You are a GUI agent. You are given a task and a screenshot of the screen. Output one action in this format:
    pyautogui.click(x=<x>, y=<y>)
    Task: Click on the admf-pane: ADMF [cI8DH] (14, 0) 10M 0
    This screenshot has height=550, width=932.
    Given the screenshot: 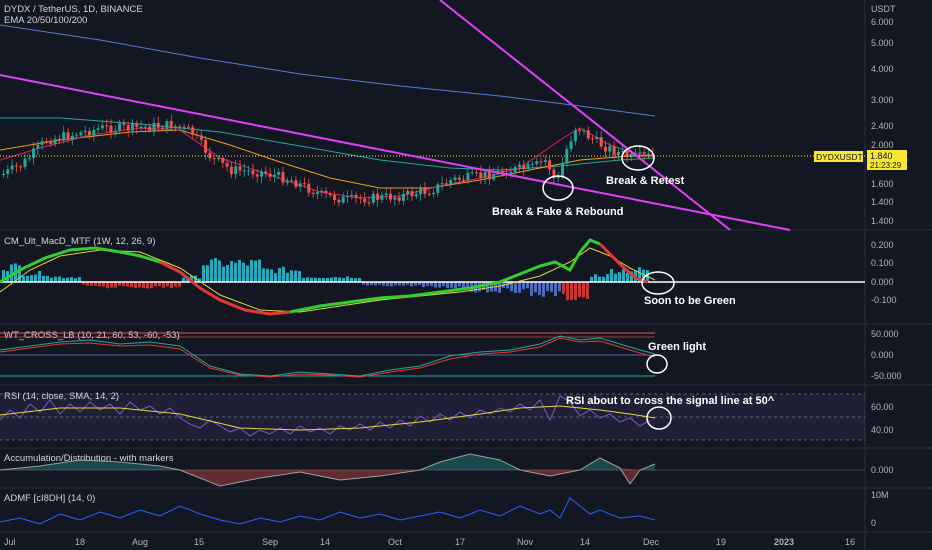 What is the action you would take?
    pyautogui.click(x=444, y=509)
    